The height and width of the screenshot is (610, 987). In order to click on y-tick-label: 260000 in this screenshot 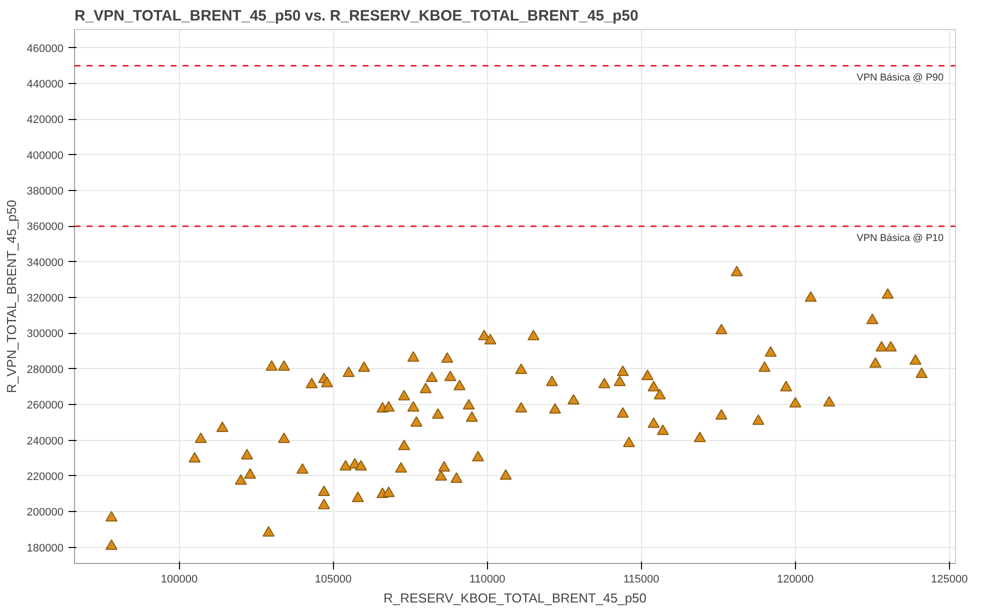, I will do `click(45, 406)`.